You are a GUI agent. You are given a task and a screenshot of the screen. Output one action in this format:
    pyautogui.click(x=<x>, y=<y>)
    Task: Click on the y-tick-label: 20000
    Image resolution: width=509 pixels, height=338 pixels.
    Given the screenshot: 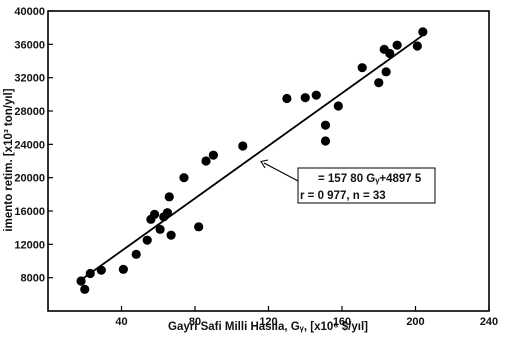 What is the action you would take?
    pyautogui.click(x=29, y=179)
    